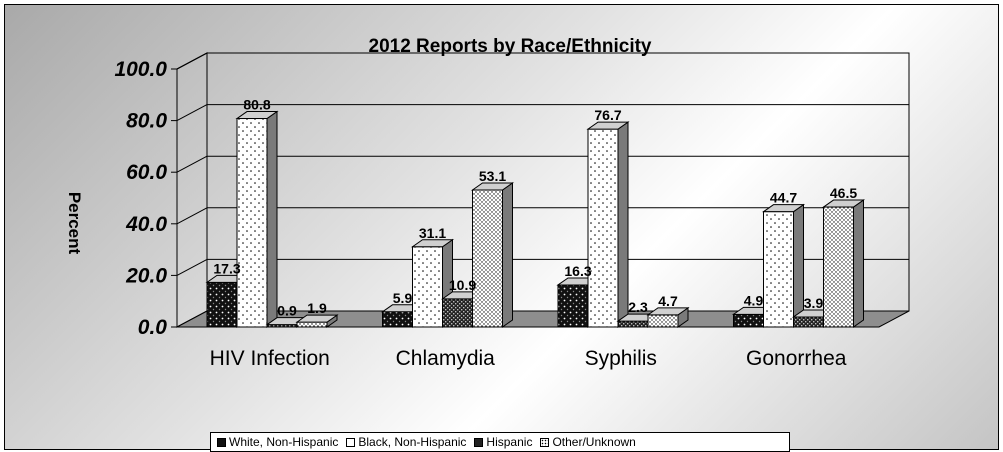 Image resolution: width=1003 pixels, height=452 pixels. Describe the element at coordinates (754, 300) in the screenshot. I see `data-label: 4.9` at that location.